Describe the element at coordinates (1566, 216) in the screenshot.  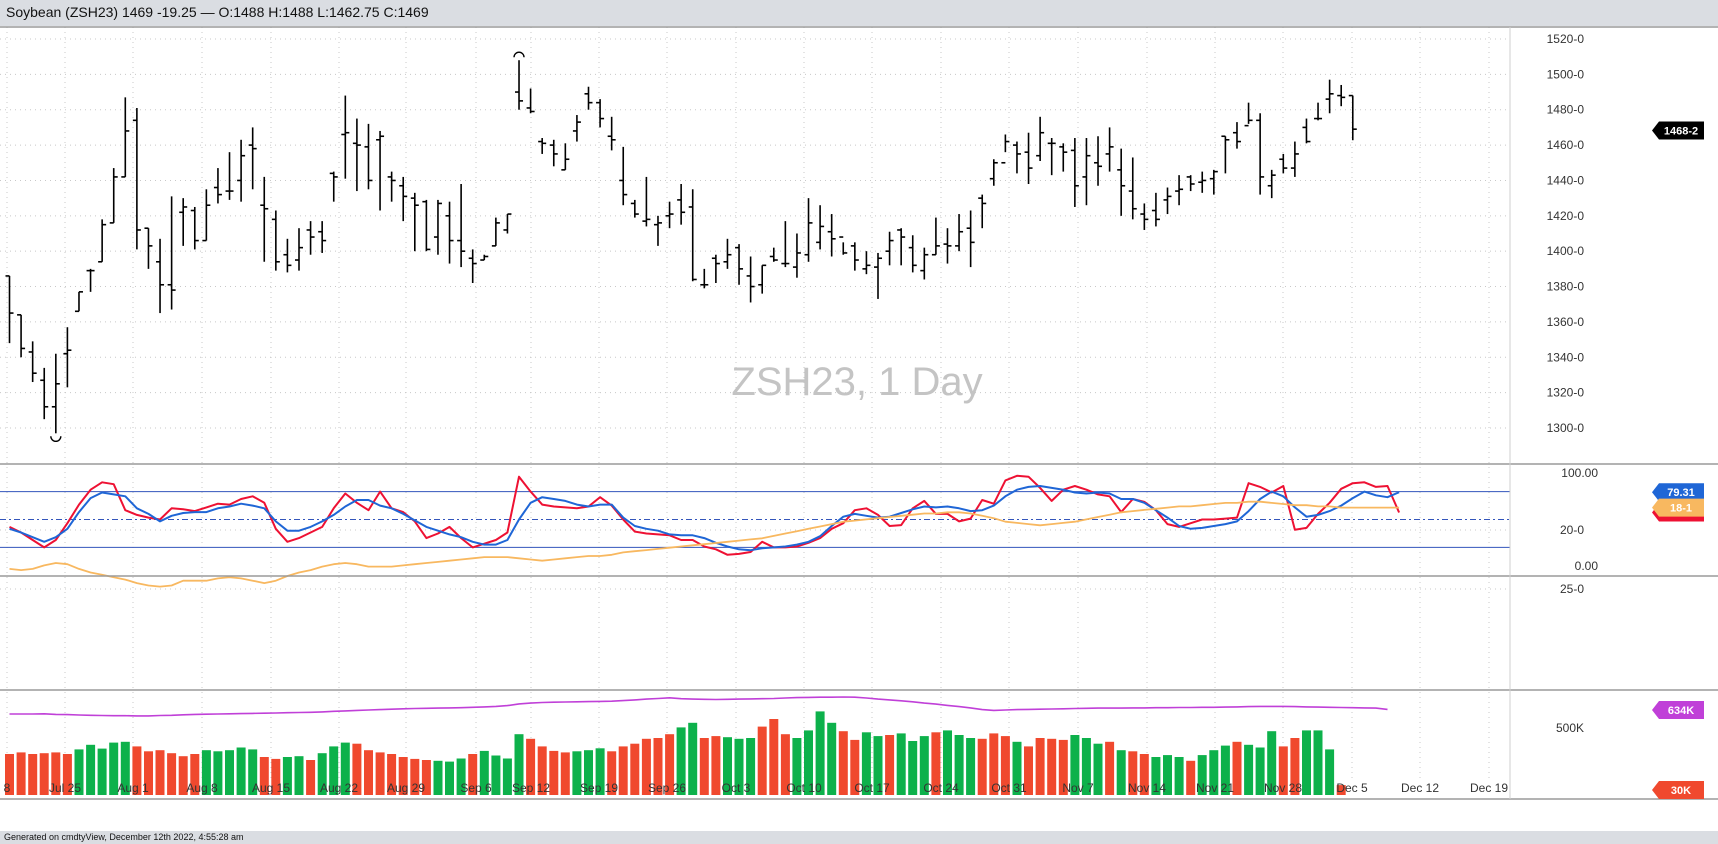
I see `price-tick-label: 1420-0` at that location.